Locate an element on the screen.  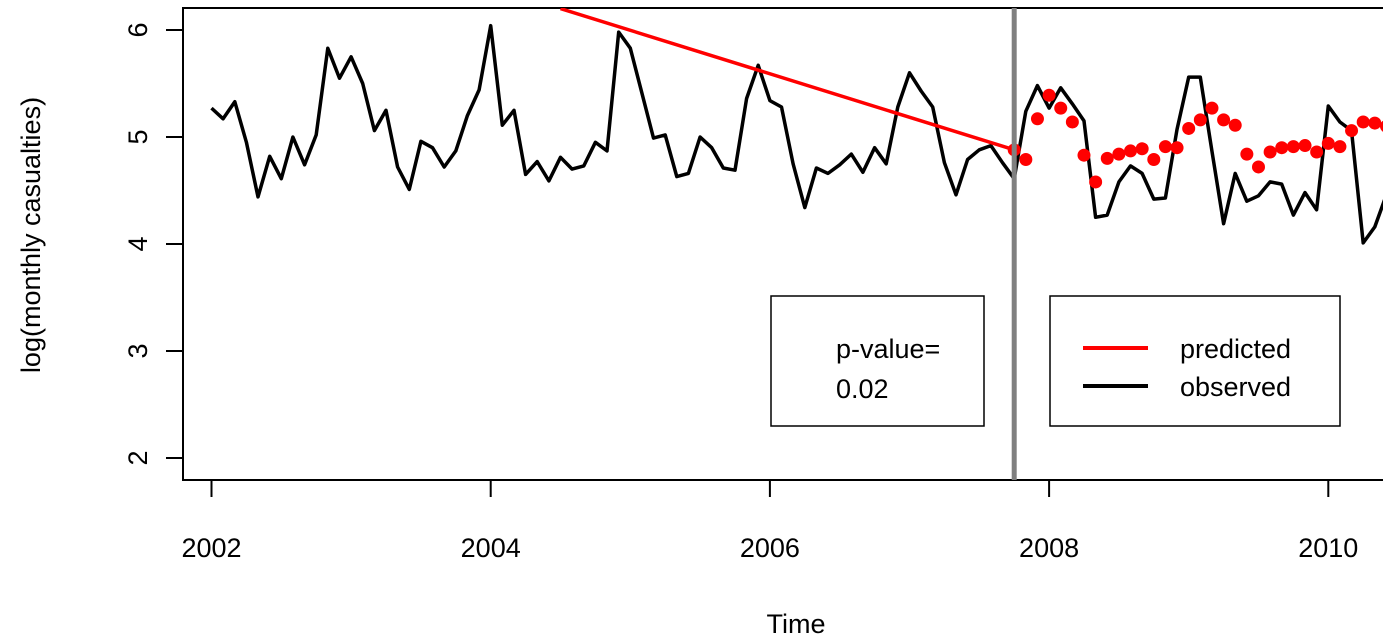
p-value-label: p-value= is located at coordinates (888, 349).